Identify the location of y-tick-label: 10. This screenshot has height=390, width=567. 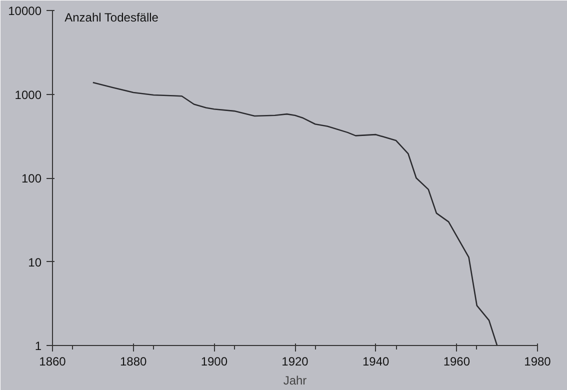
(35, 262).